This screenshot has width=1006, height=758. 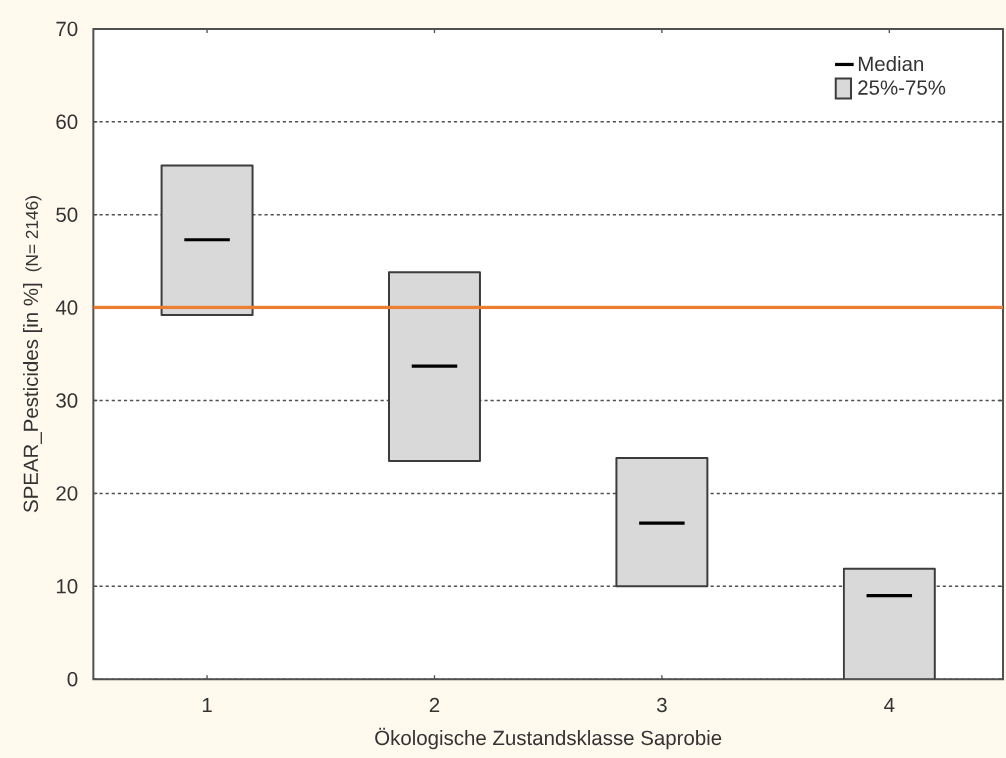 I want to click on x-axis-title: Ökologische Zustandsklasse Saprobie, so click(x=548, y=738).